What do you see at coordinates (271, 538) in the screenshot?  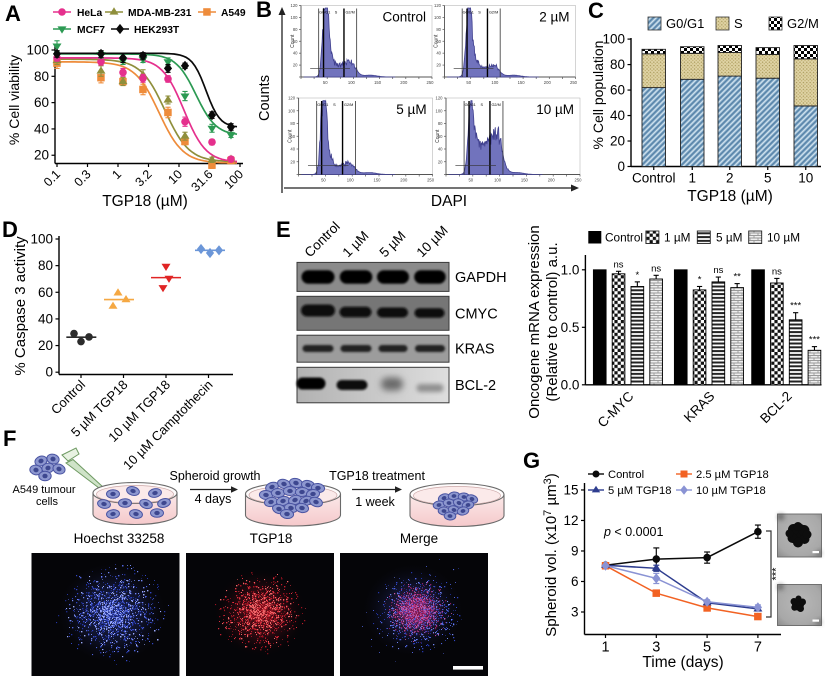 I see `svg-text: TGP18` at bounding box center [271, 538].